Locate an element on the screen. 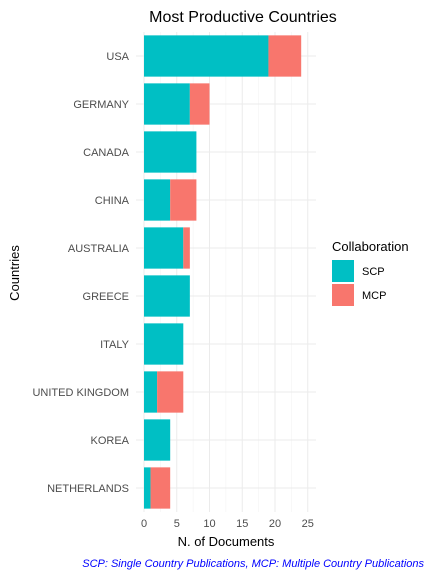 Image resolution: width=432 pixels, height=576 pixels. x-tick-label: 5 is located at coordinates (177, 524).